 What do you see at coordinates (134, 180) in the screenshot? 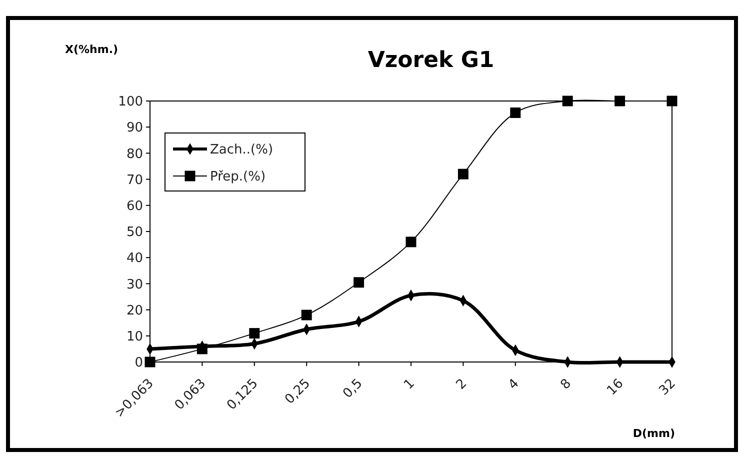
I see `y-tick-label: 70` at bounding box center [134, 180].